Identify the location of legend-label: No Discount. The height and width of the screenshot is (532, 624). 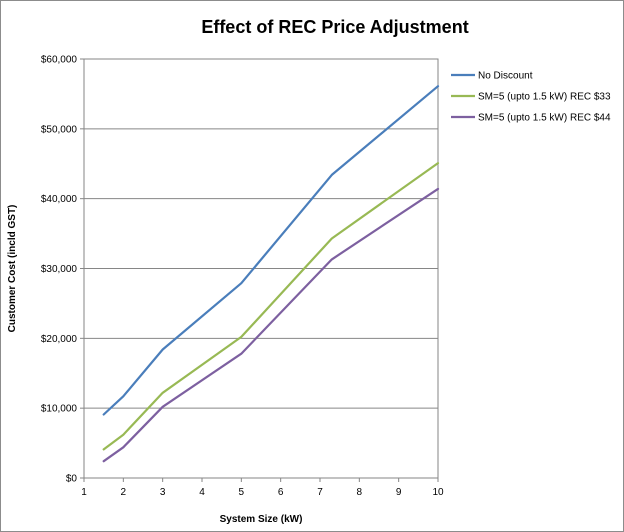
(505, 76).